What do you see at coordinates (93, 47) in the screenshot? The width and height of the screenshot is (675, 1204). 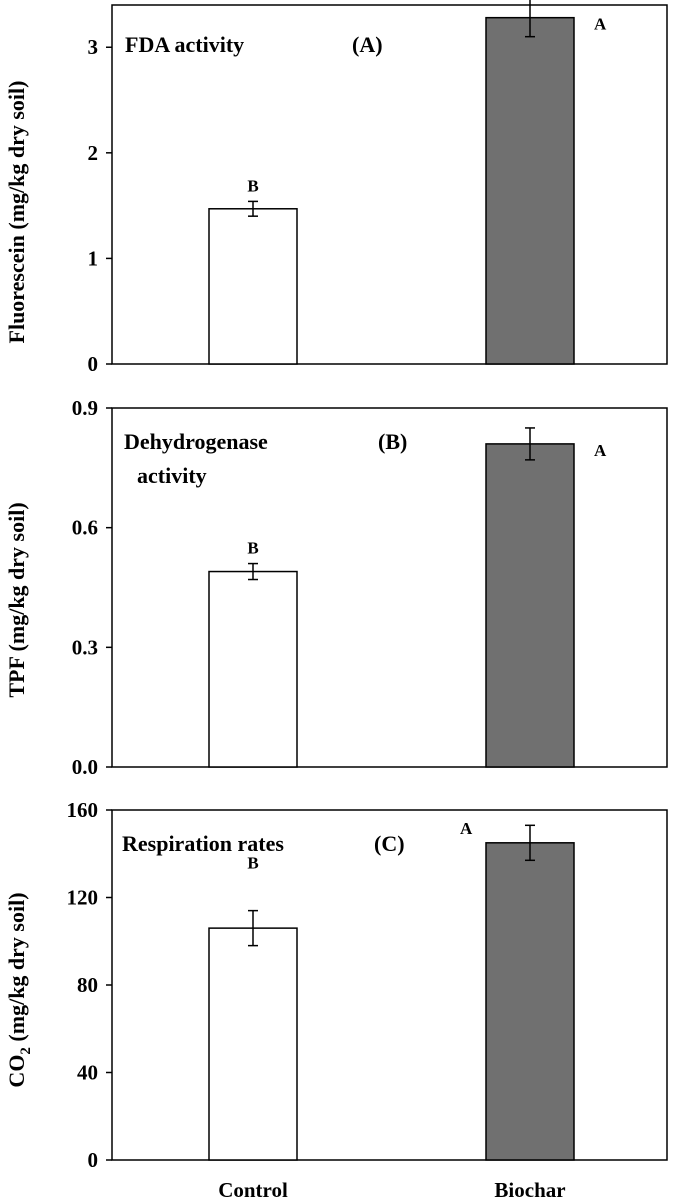 I see `panel-a-ytick-label: 3` at bounding box center [93, 47].